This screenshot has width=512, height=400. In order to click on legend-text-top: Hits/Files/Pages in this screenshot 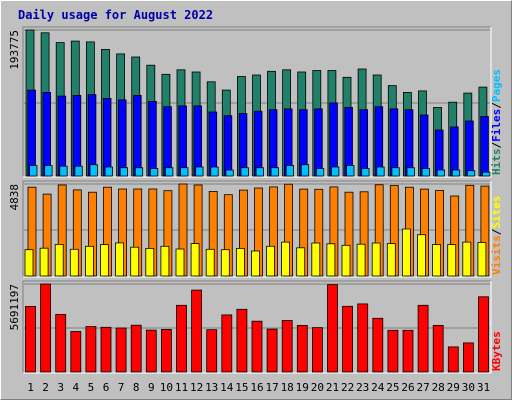, I will do `click(496, 122)`.